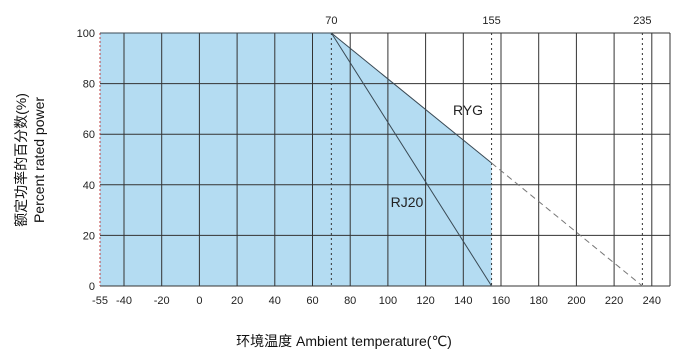 The height and width of the screenshot is (353, 677). I want to click on x-tick-label: -55, so click(100, 301).